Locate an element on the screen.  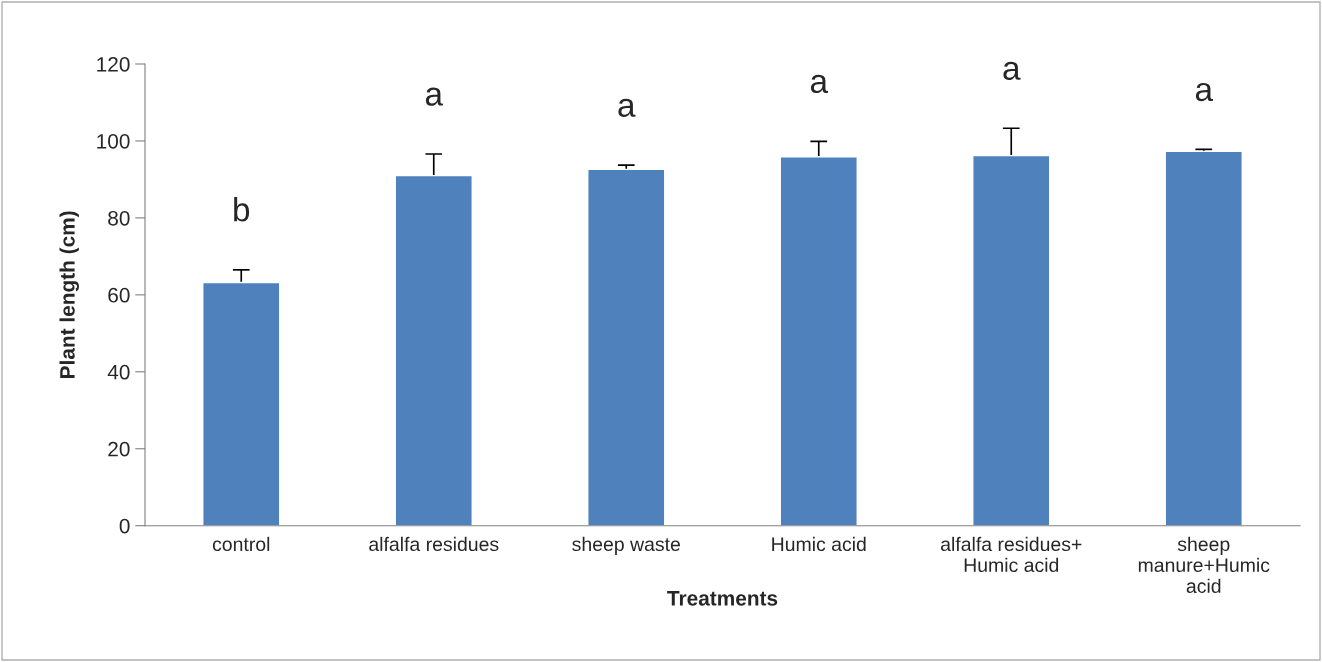
x-tick-label: alfalfa residues+ Humic acid is located at coordinates (1011, 554).